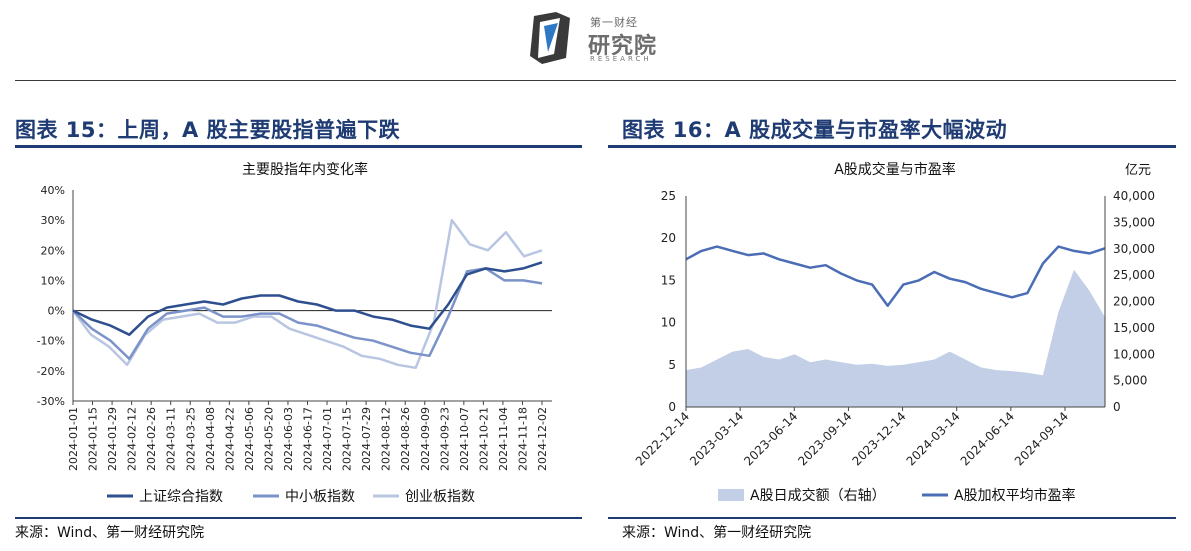  I want to click on chart1-x-tick: 2024-02-12, so click(132, 439).